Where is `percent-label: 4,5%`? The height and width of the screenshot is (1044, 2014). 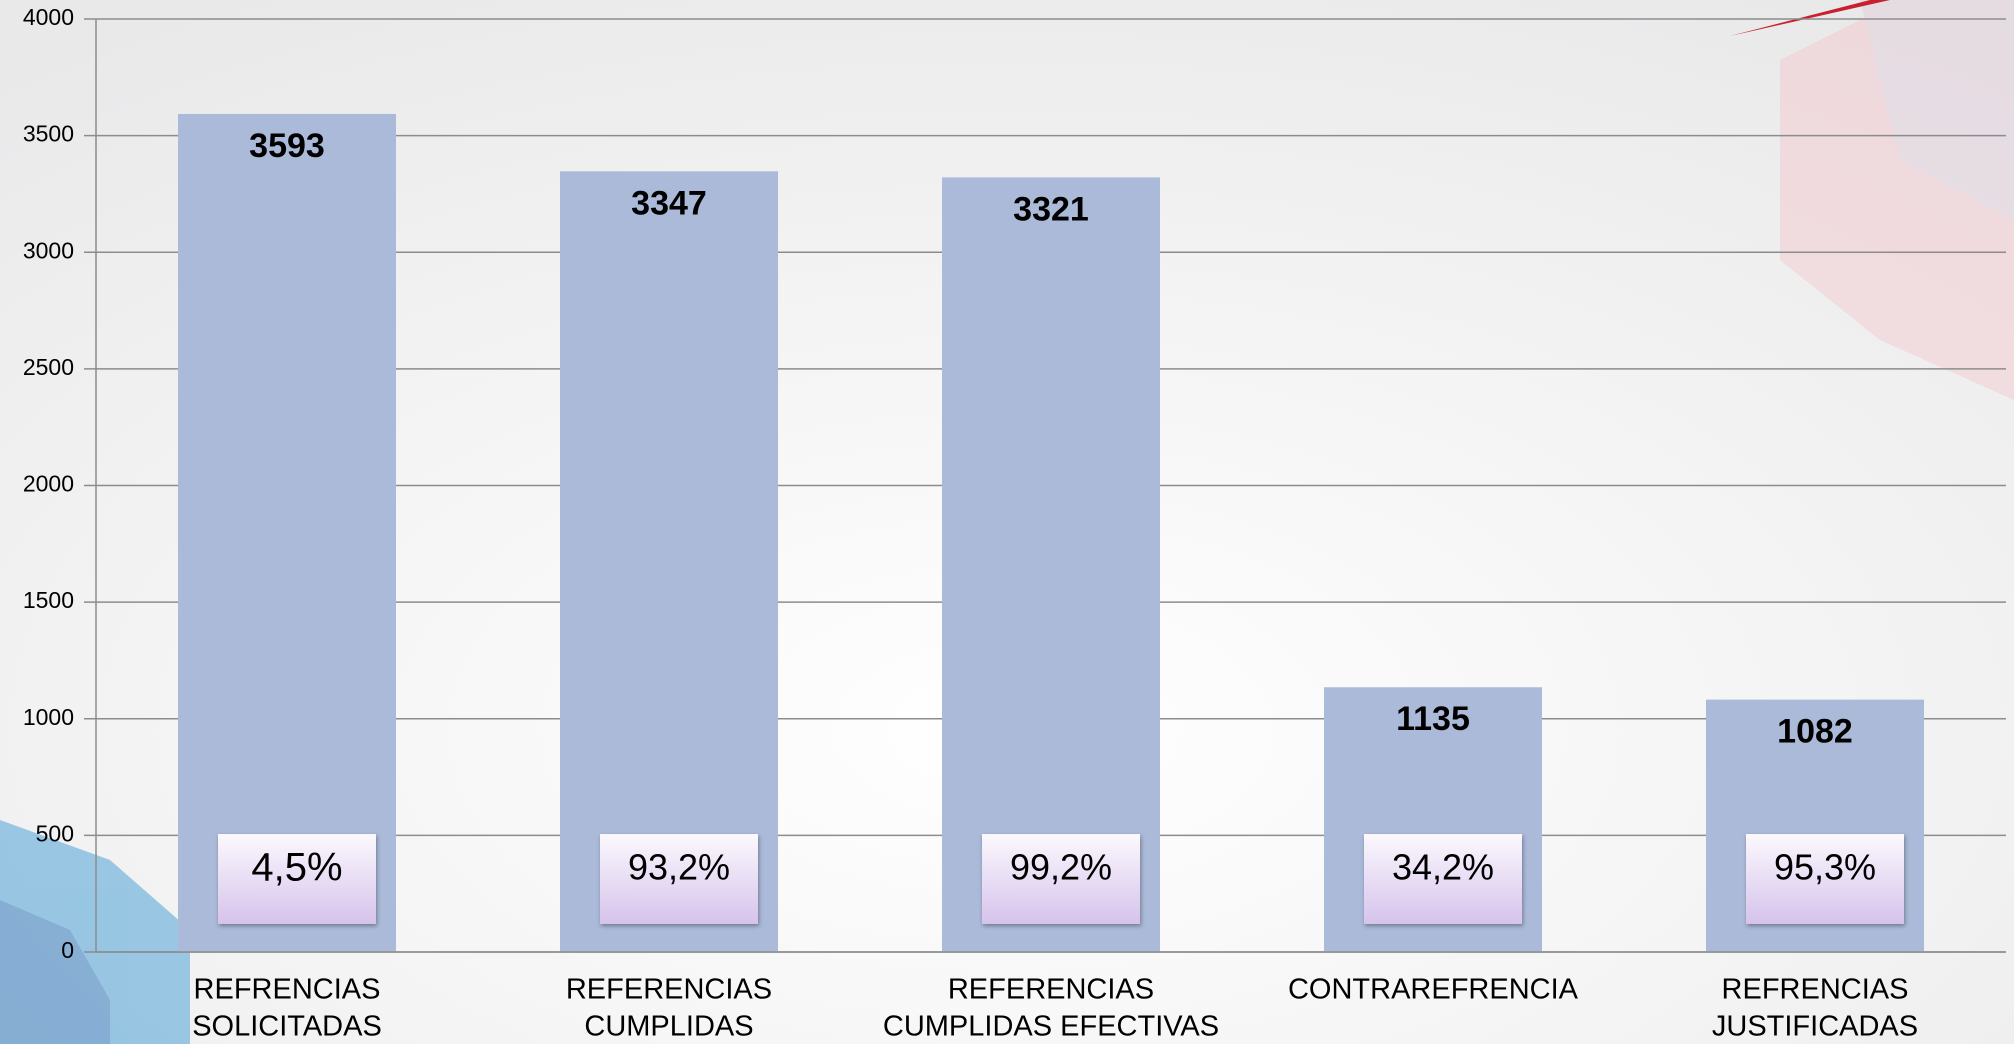 percent-label: 4,5% is located at coordinates (296, 868).